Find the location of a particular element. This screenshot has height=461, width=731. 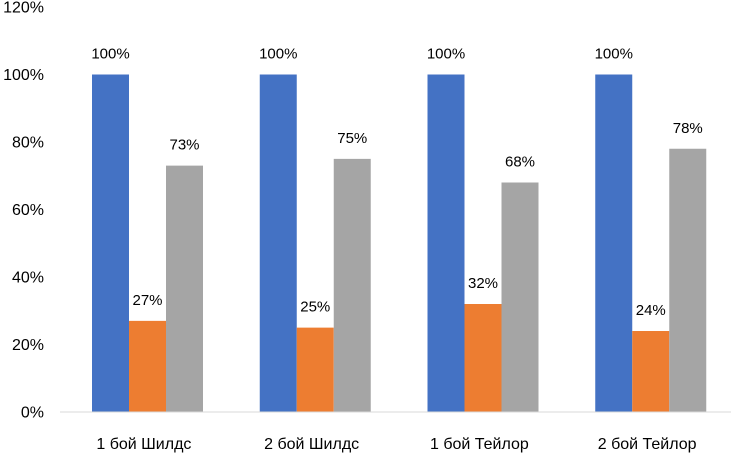

y-tick-label: 60% is located at coordinates (28, 210).